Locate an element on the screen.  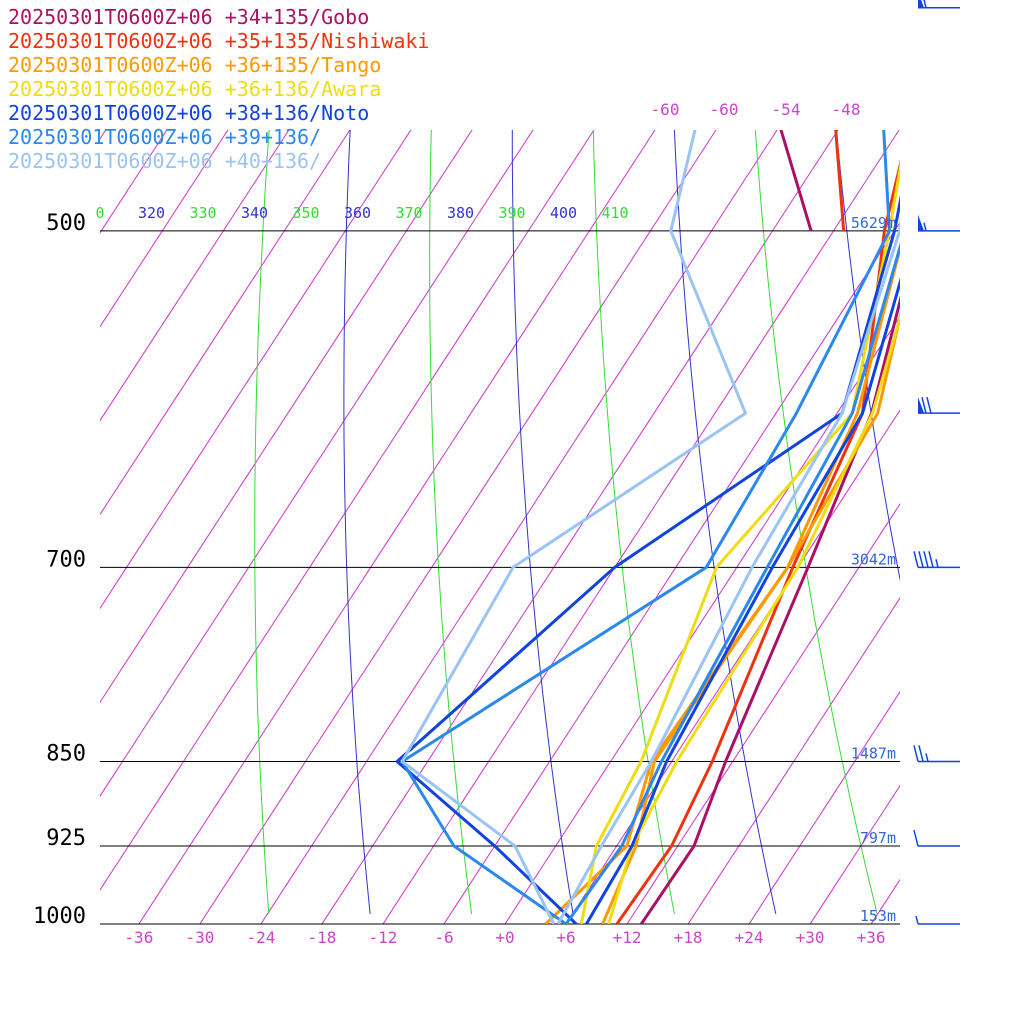
temperature-tick-label: -36 is located at coordinates (138, 937).